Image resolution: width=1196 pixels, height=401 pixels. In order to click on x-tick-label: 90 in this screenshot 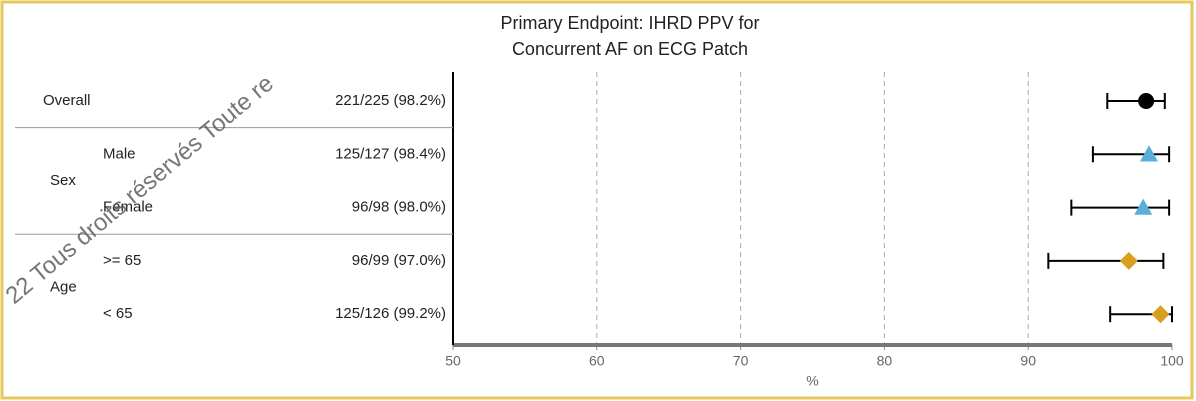, I will do `click(1028, 361)`.